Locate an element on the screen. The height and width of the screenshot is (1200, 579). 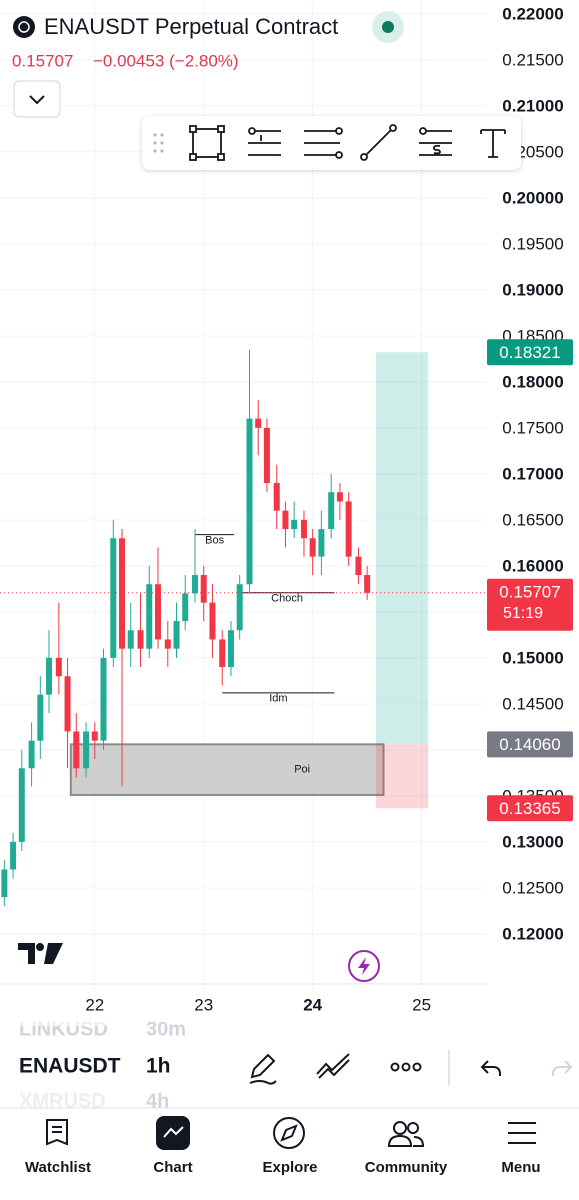
more-button-part is located at coordinates (395, 1067).